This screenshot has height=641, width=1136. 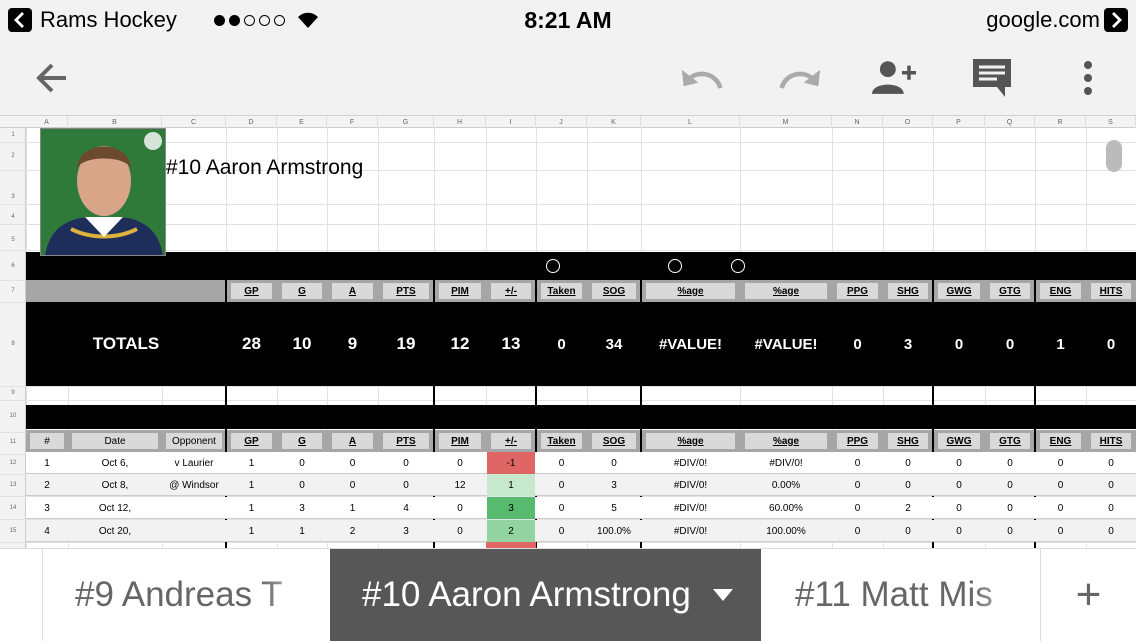 What do you see at coordinates (614, 508) in the screenshot?
I see `stat-cell: 5` at bounding box center [614, 508].